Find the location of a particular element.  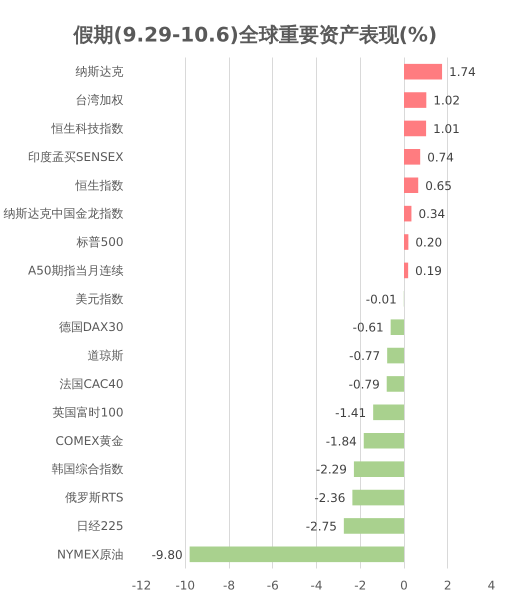

x-tick-label: 4 is located at coordinates (492, 585).